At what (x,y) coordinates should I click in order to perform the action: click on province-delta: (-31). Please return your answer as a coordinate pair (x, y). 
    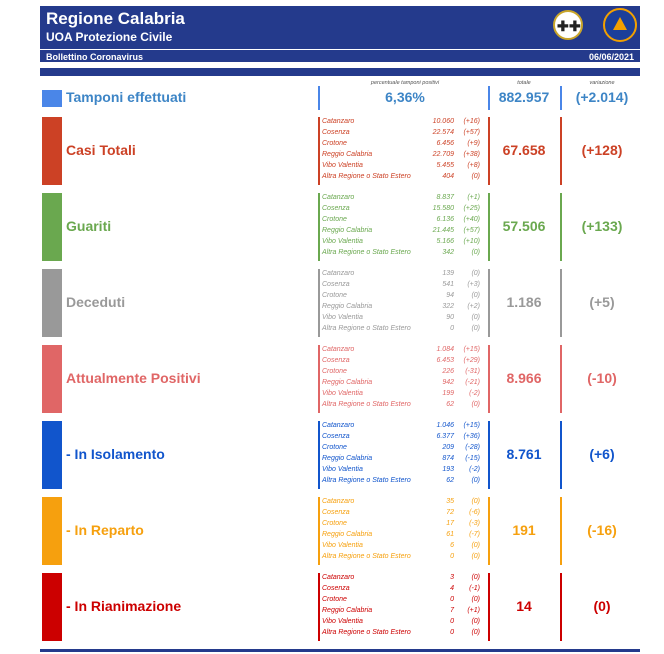
    Looking at the image, I should click on (472, 371).